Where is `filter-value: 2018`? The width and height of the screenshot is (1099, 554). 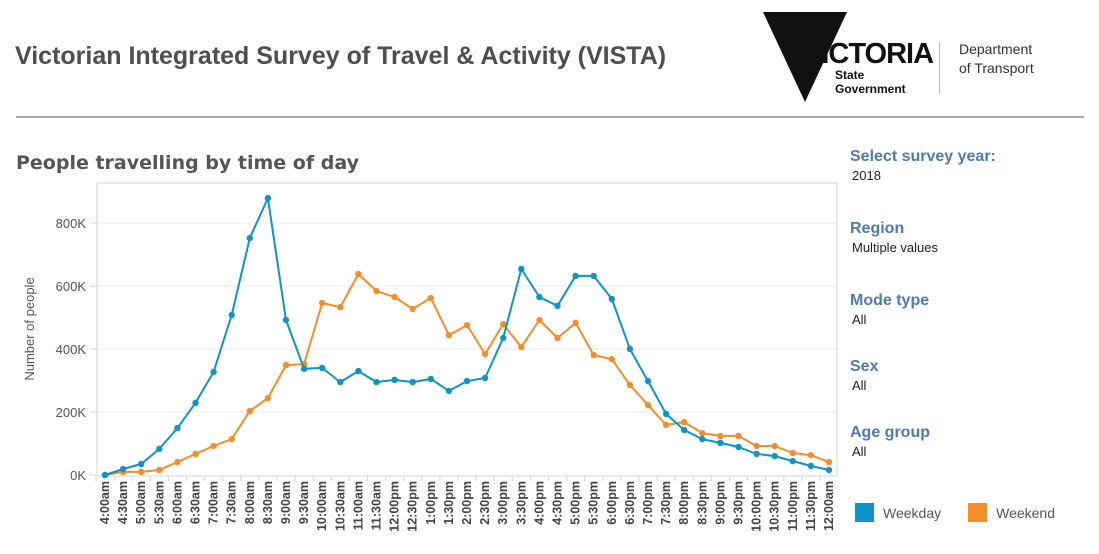 filter-value: 2018 is located at coordinates (866, 175).